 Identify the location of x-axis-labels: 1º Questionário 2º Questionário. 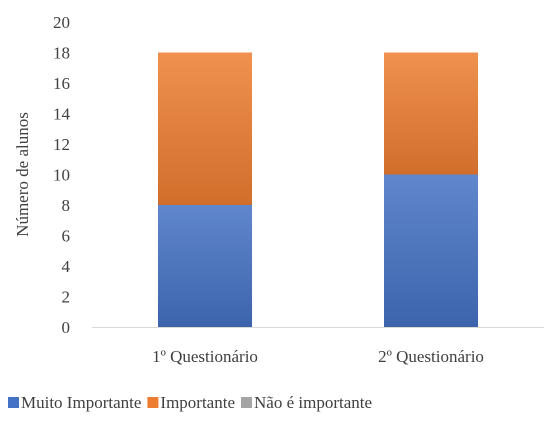
(318, 356).